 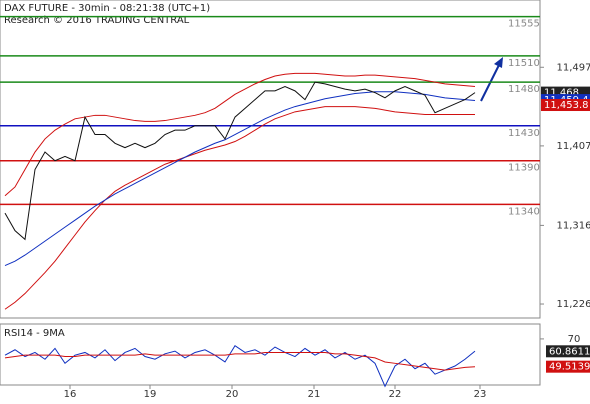 What do you see at coordinates (524, 89) in the screenshot?
I see `level-label: 11480` at bounding box center [524, 89].